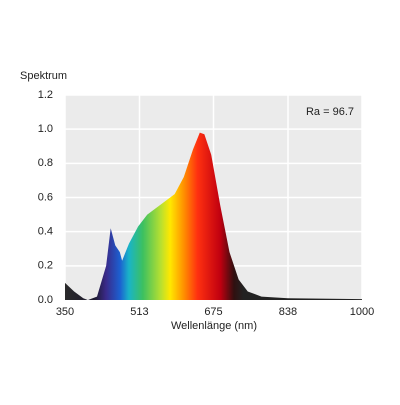 The width and height of the screenshot is (400, 405). I want to click on y-axis-label: Spektrum, so click(43, 76).